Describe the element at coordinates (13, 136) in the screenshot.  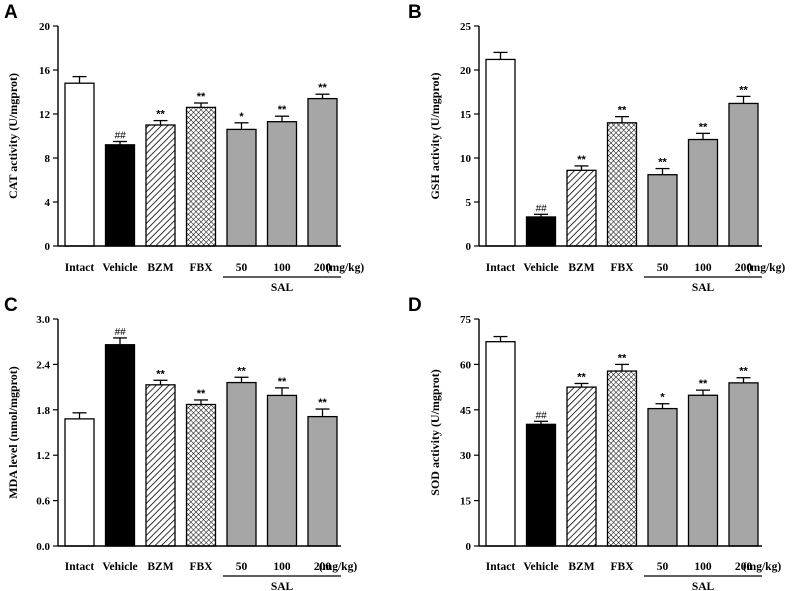
I see `y-axis-label: CAT activity (U/mgprot)` at that location.